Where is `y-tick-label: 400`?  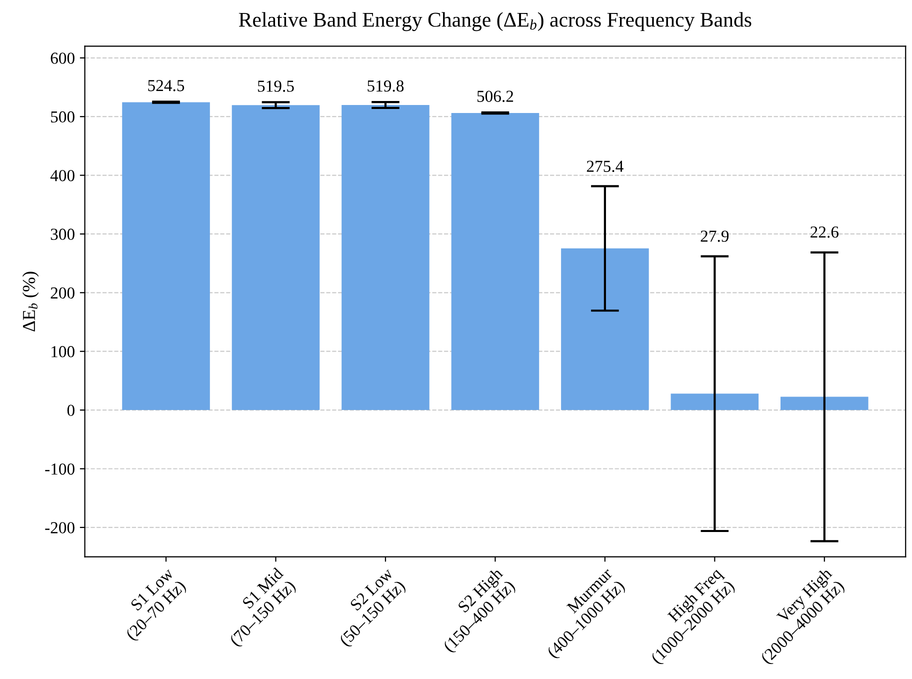
y-tick-label: 400 is located at coordinates (62, 176).